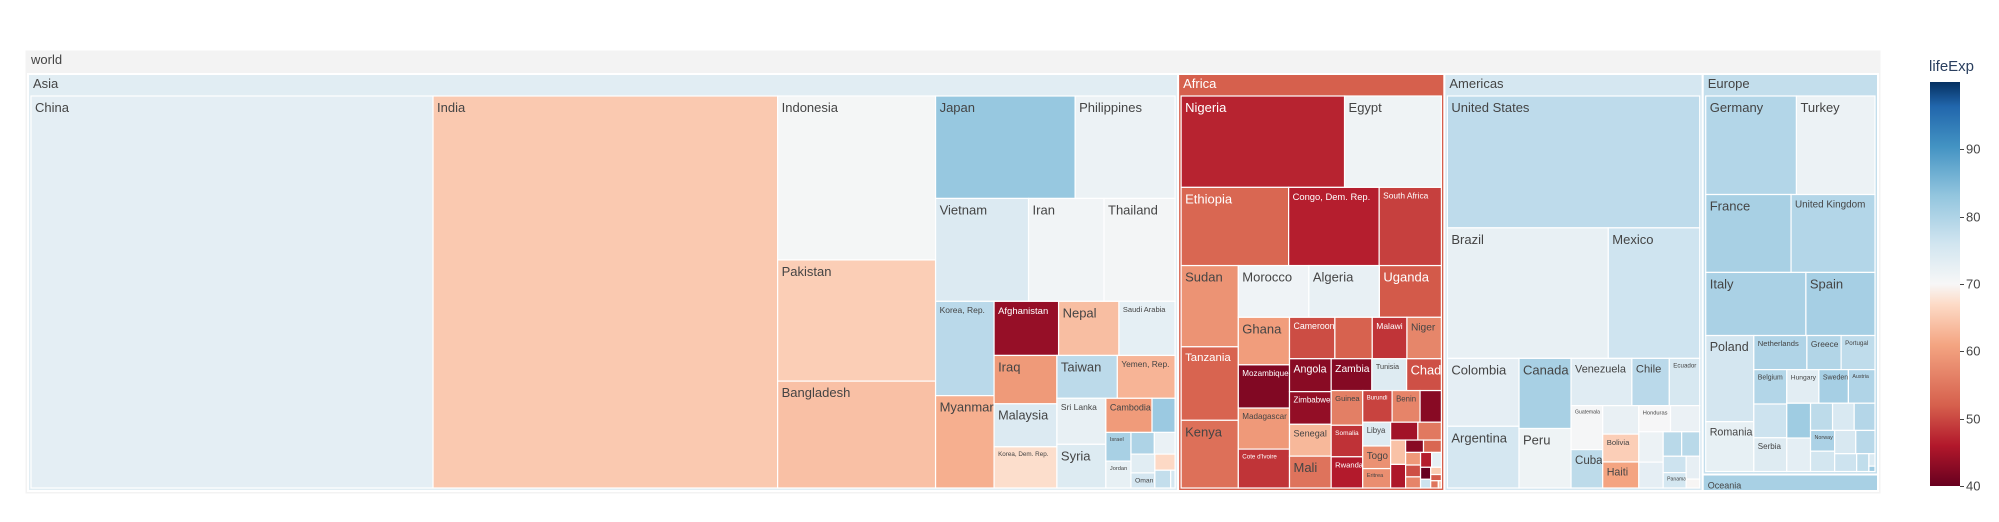 The height and width of the screenshot is (522, 1999). Describe the element at coordinates (1264, 416) in the screenshot. I see `country-label: Madagascar` at that location.